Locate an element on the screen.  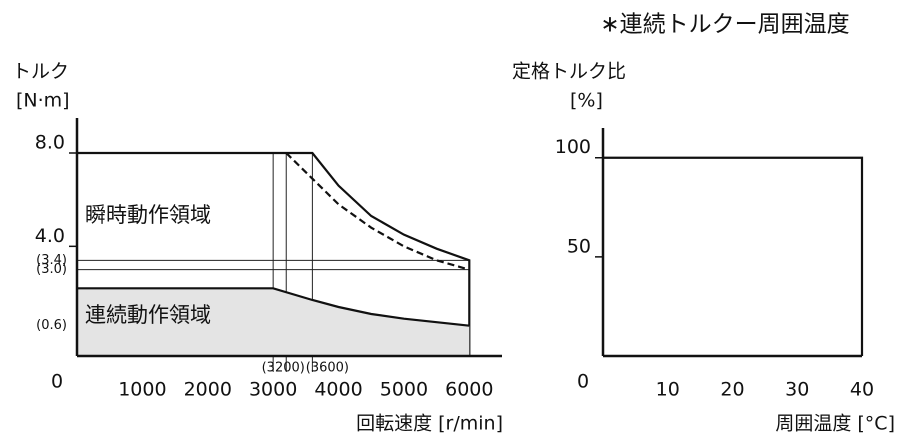
x-tick-label: 30 is located at coordinates (797, 390).